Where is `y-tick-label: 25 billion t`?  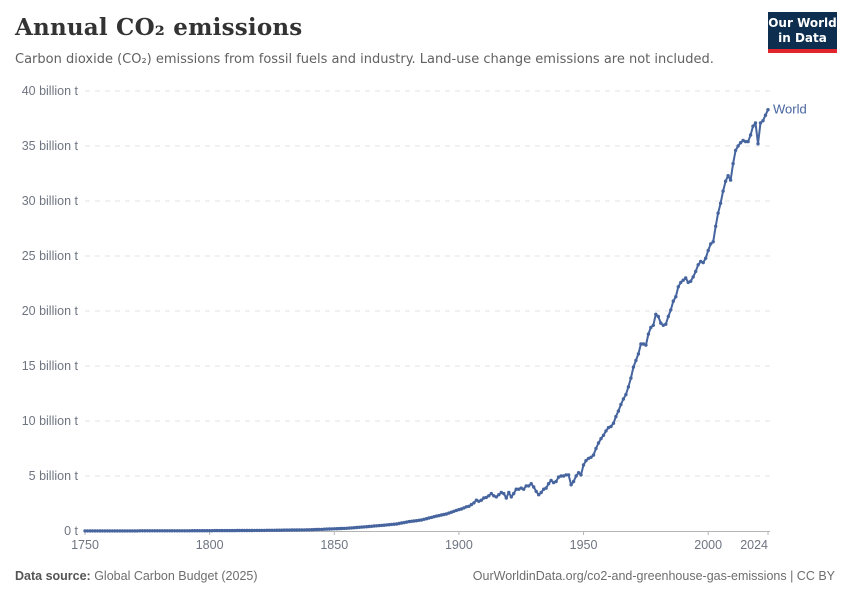 y-tick-label: 25 billion t is located at coordinates (50, 256).